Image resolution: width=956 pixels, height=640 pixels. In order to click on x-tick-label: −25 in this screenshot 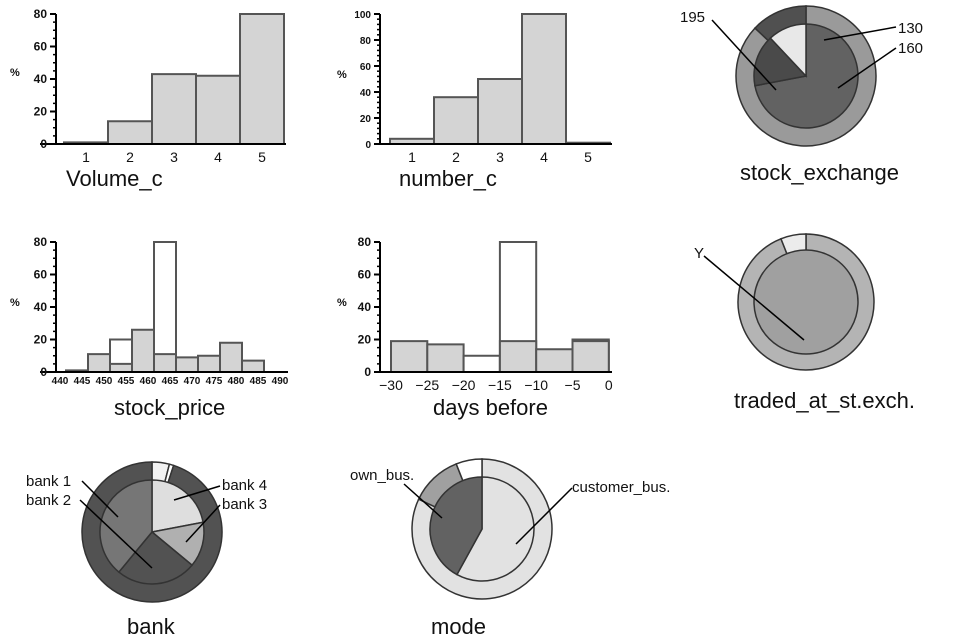, I will do `click(427, 385)`.